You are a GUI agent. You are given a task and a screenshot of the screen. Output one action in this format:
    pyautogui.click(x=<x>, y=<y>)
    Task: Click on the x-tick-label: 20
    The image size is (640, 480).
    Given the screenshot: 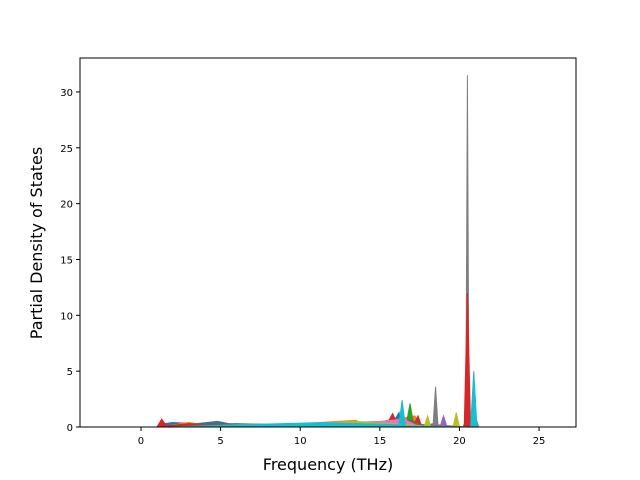 What is the action you would take?
    pyautogui.click(x=459, y=441)
    